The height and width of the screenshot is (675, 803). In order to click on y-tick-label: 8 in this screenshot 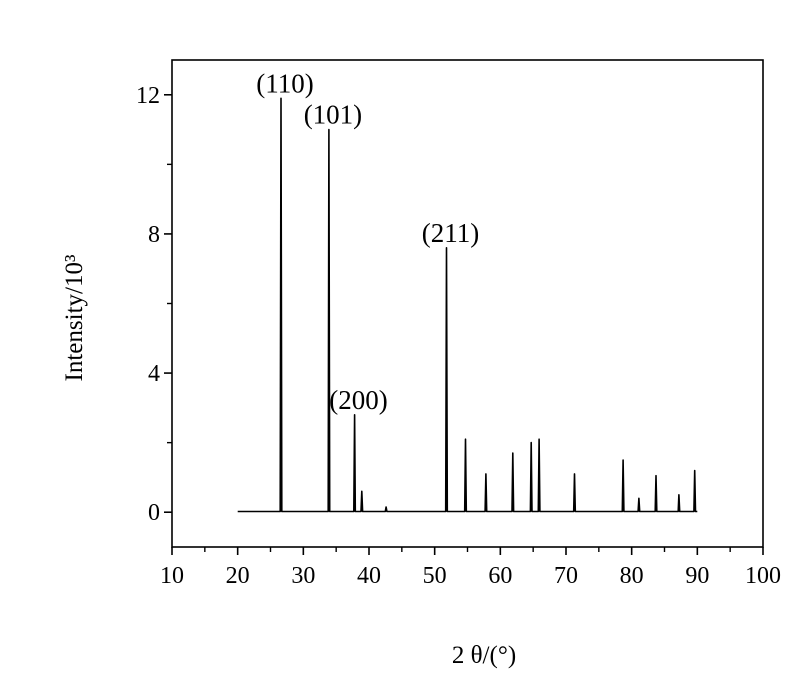, I will do `click(154, 235)`.